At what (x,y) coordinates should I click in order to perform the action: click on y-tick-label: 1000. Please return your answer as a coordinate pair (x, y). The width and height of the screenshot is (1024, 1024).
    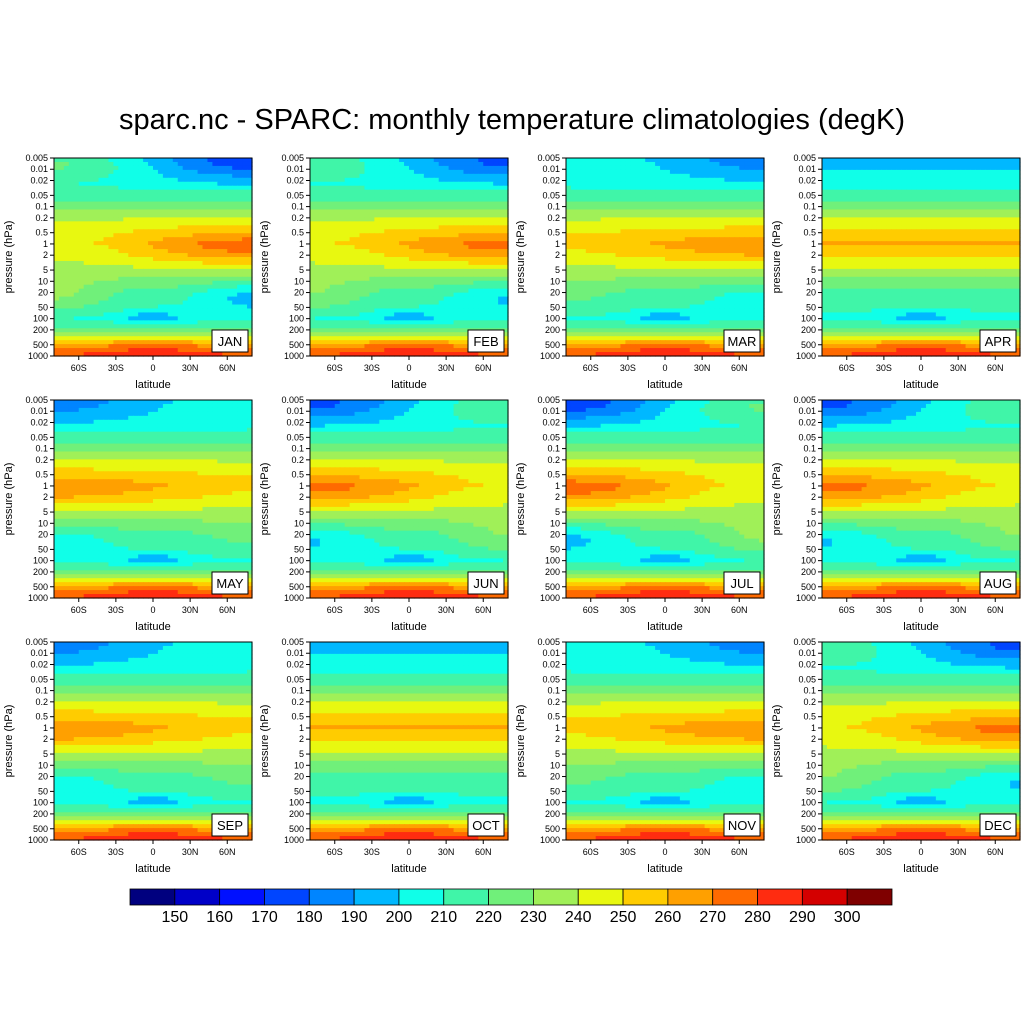
    Looking at the image, I should click on (294, 356).